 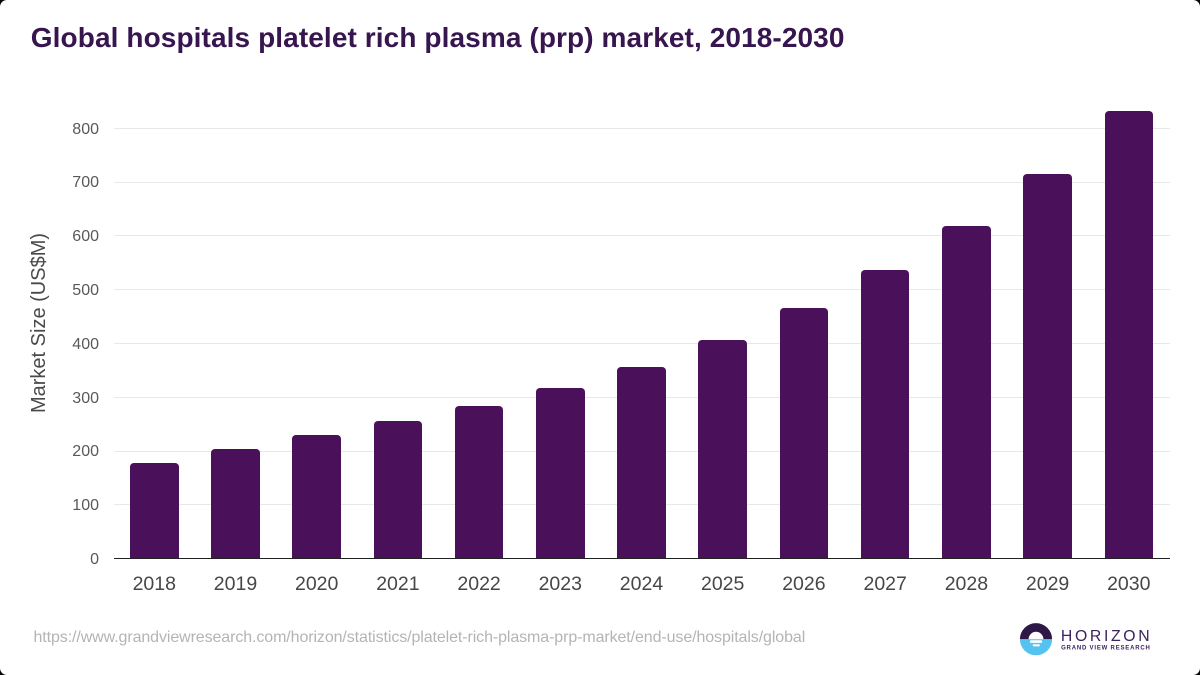 I want to click on svg-text: GRAND VIEW RESEARCH, so click(x=1106, y=649).